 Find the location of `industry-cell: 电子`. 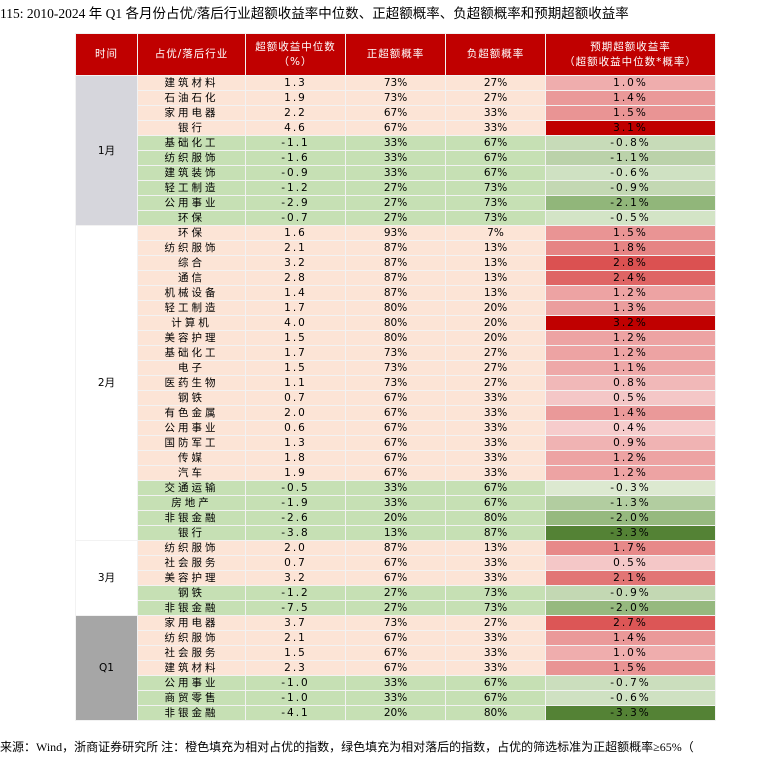

industry-cell: 电子 is located at coordinates (191, 368).